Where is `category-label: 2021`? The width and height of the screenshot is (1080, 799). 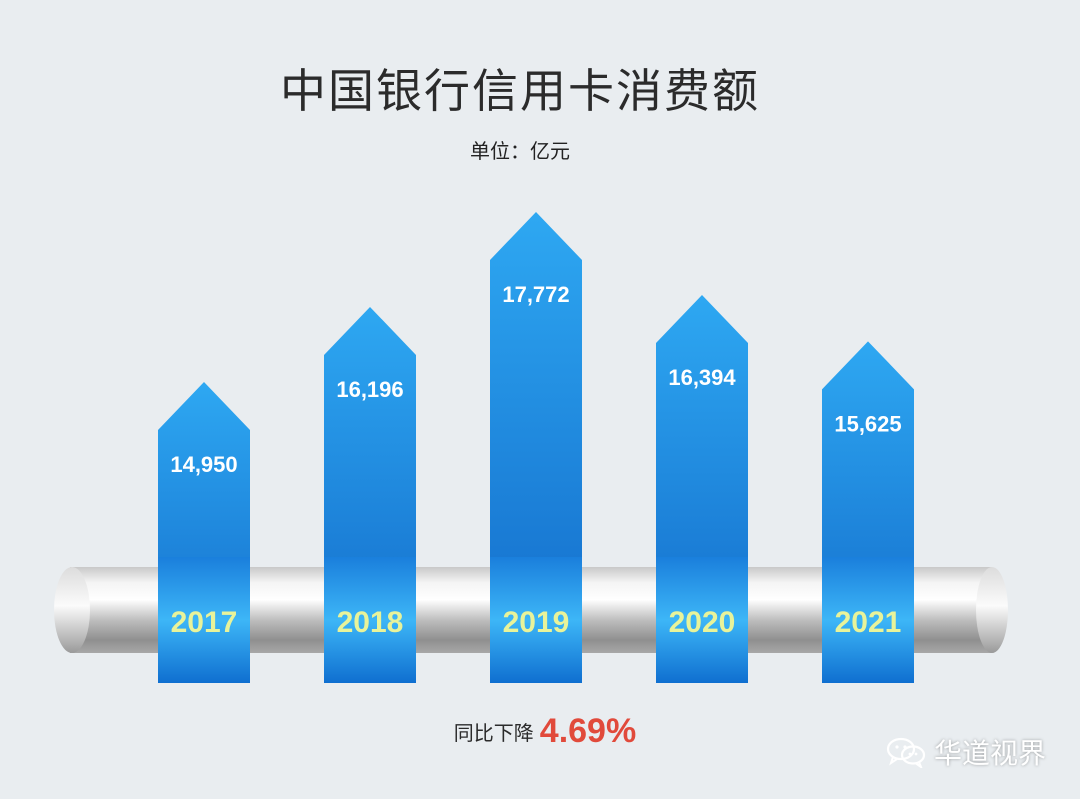
category-label: 2021 is located at coordinates (868, 622).